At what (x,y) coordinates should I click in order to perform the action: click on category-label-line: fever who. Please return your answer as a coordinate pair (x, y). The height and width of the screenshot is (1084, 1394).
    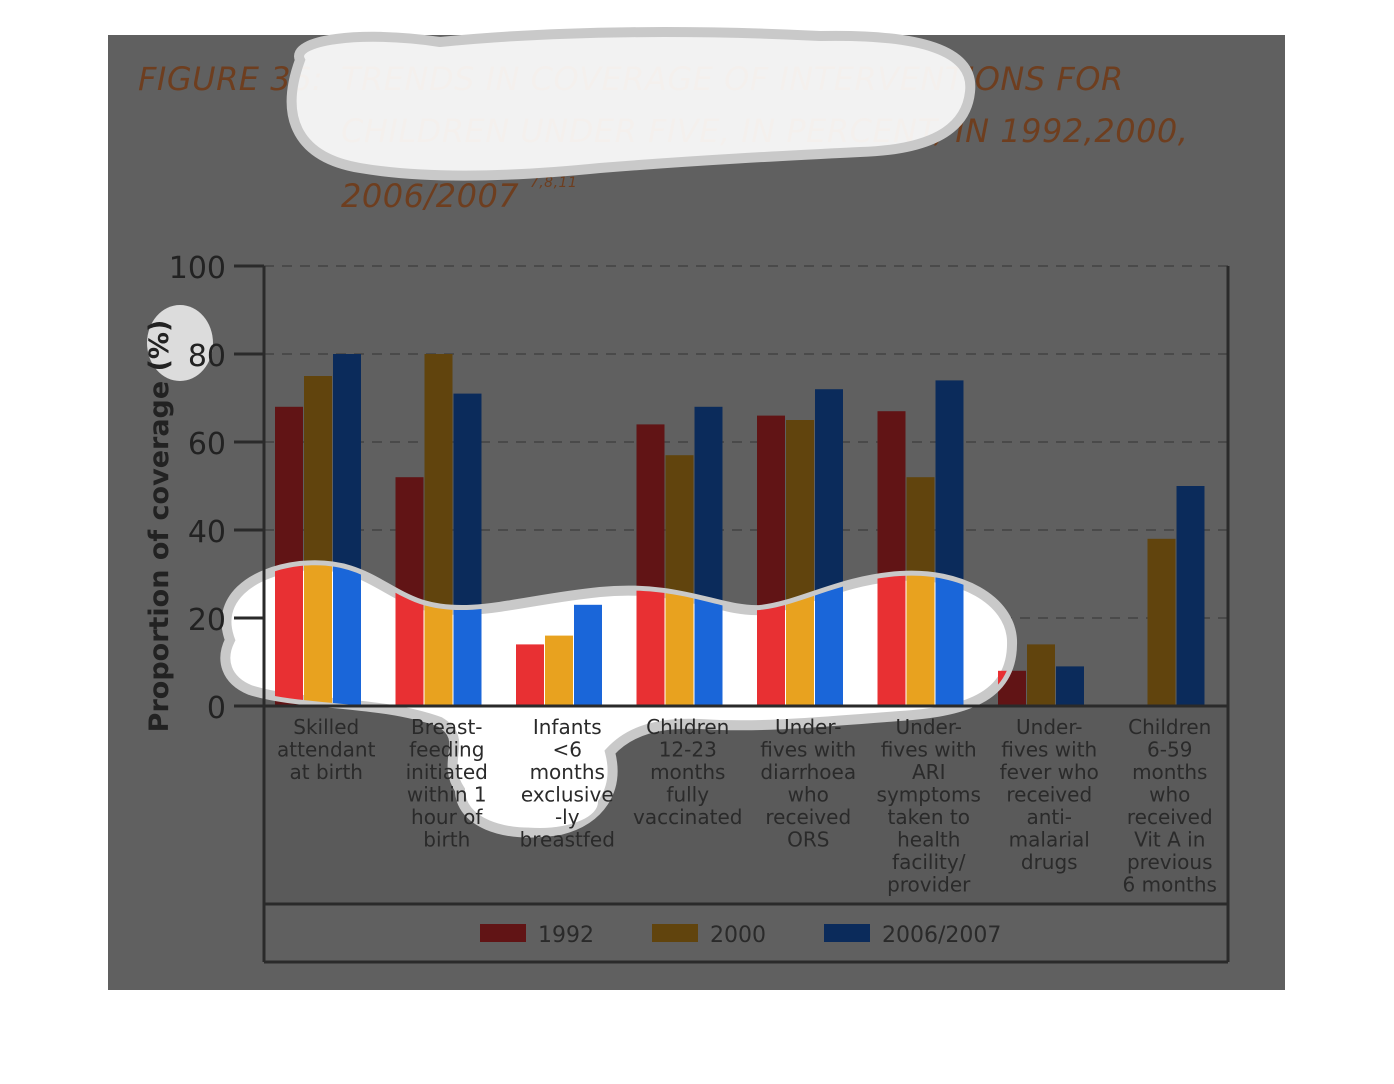
    Looking at the image, I should click on (1049, 772).